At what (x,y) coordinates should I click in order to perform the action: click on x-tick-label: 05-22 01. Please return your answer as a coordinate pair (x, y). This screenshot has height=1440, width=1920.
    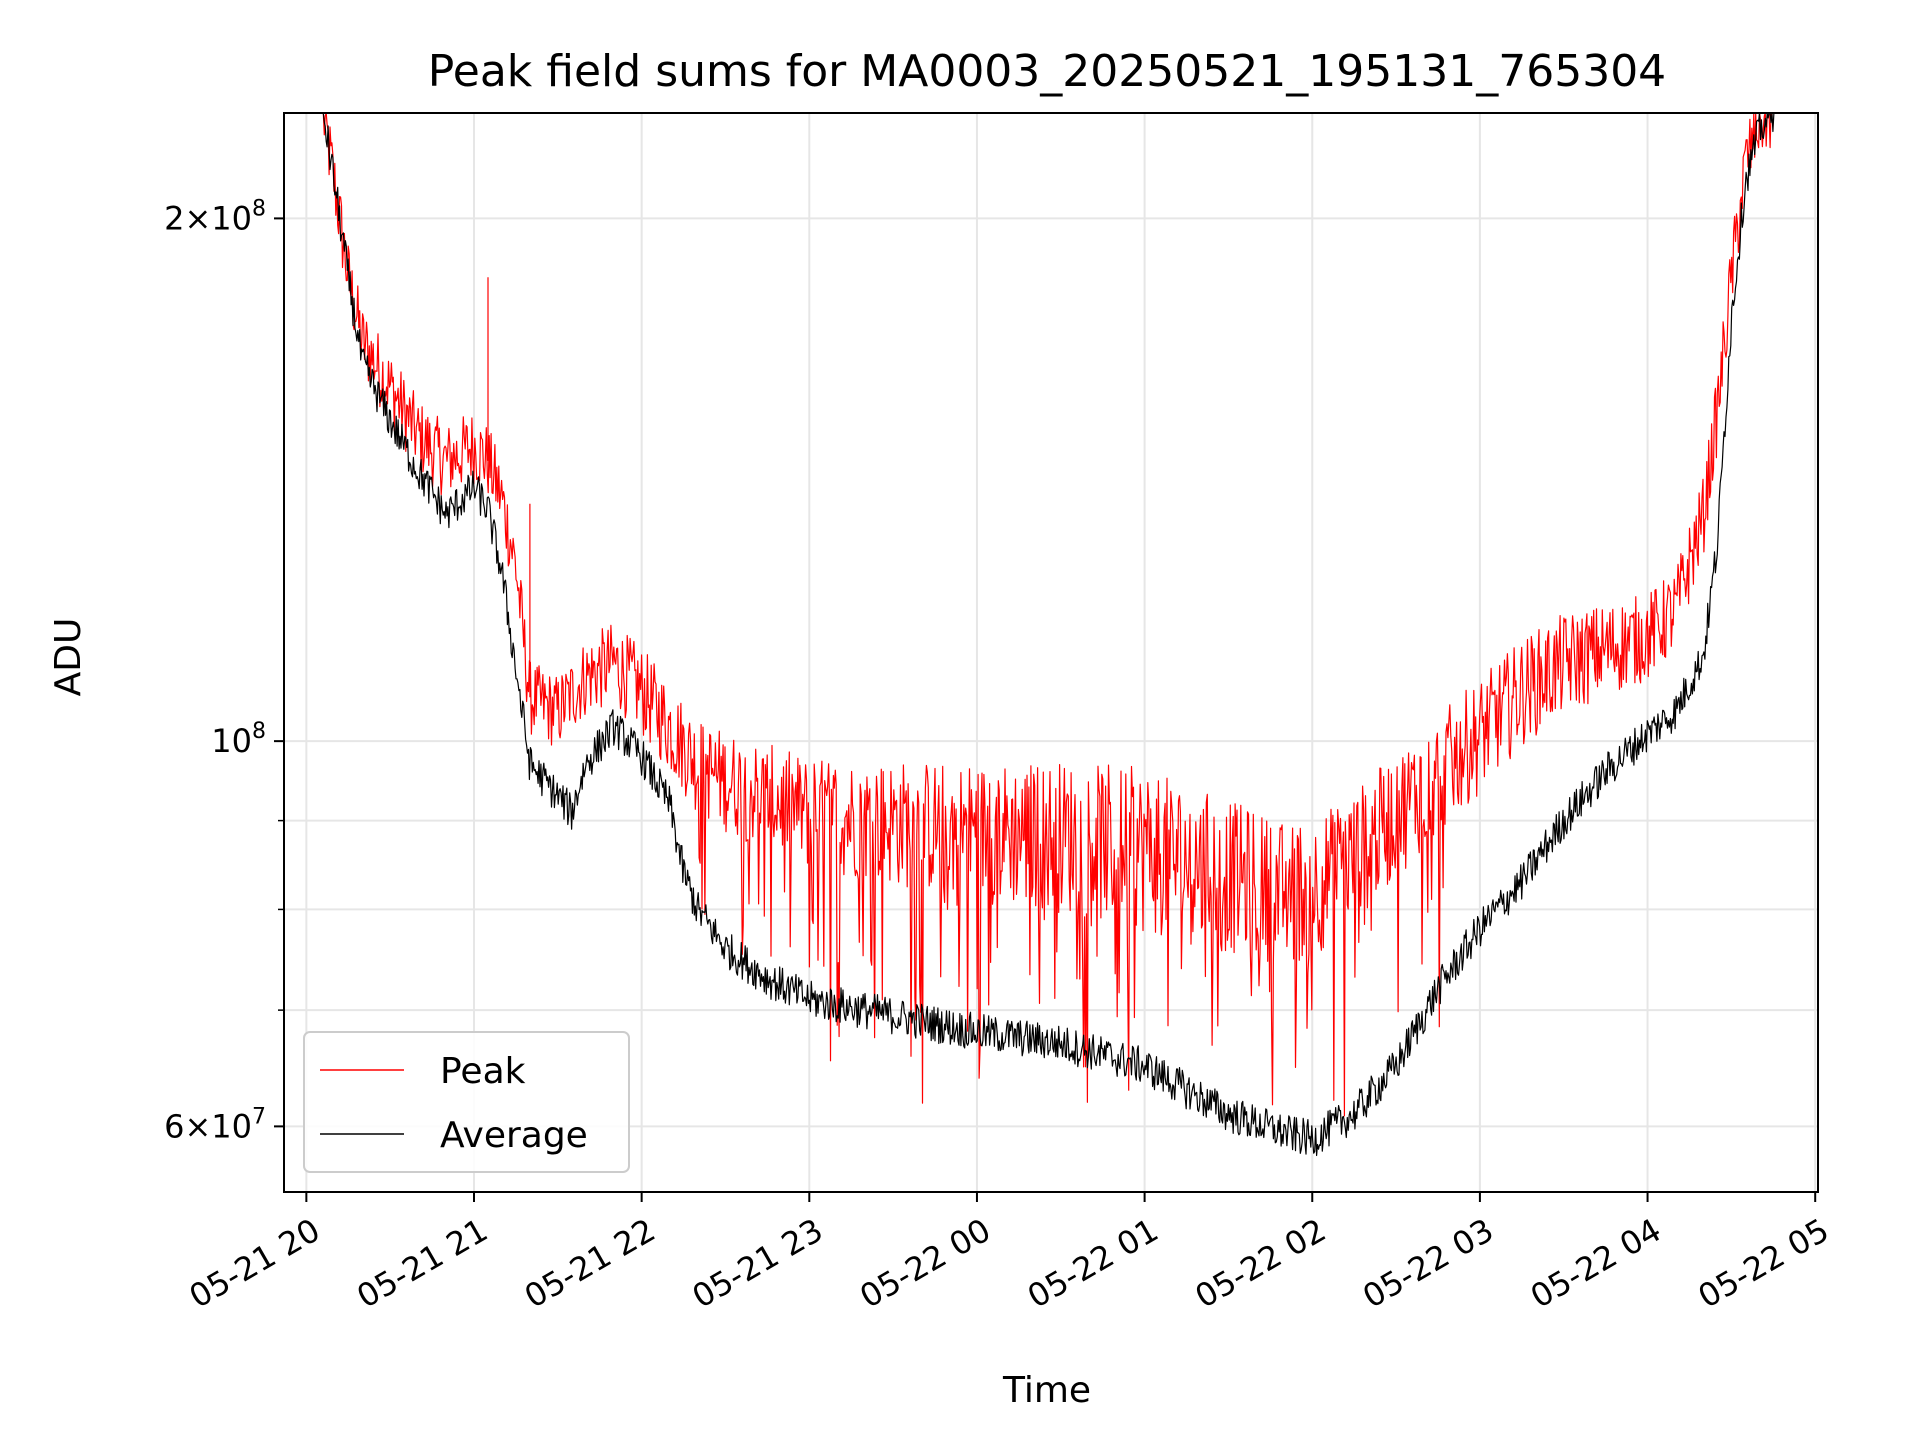
    Looking at the image, I should click on (1093, 1263).